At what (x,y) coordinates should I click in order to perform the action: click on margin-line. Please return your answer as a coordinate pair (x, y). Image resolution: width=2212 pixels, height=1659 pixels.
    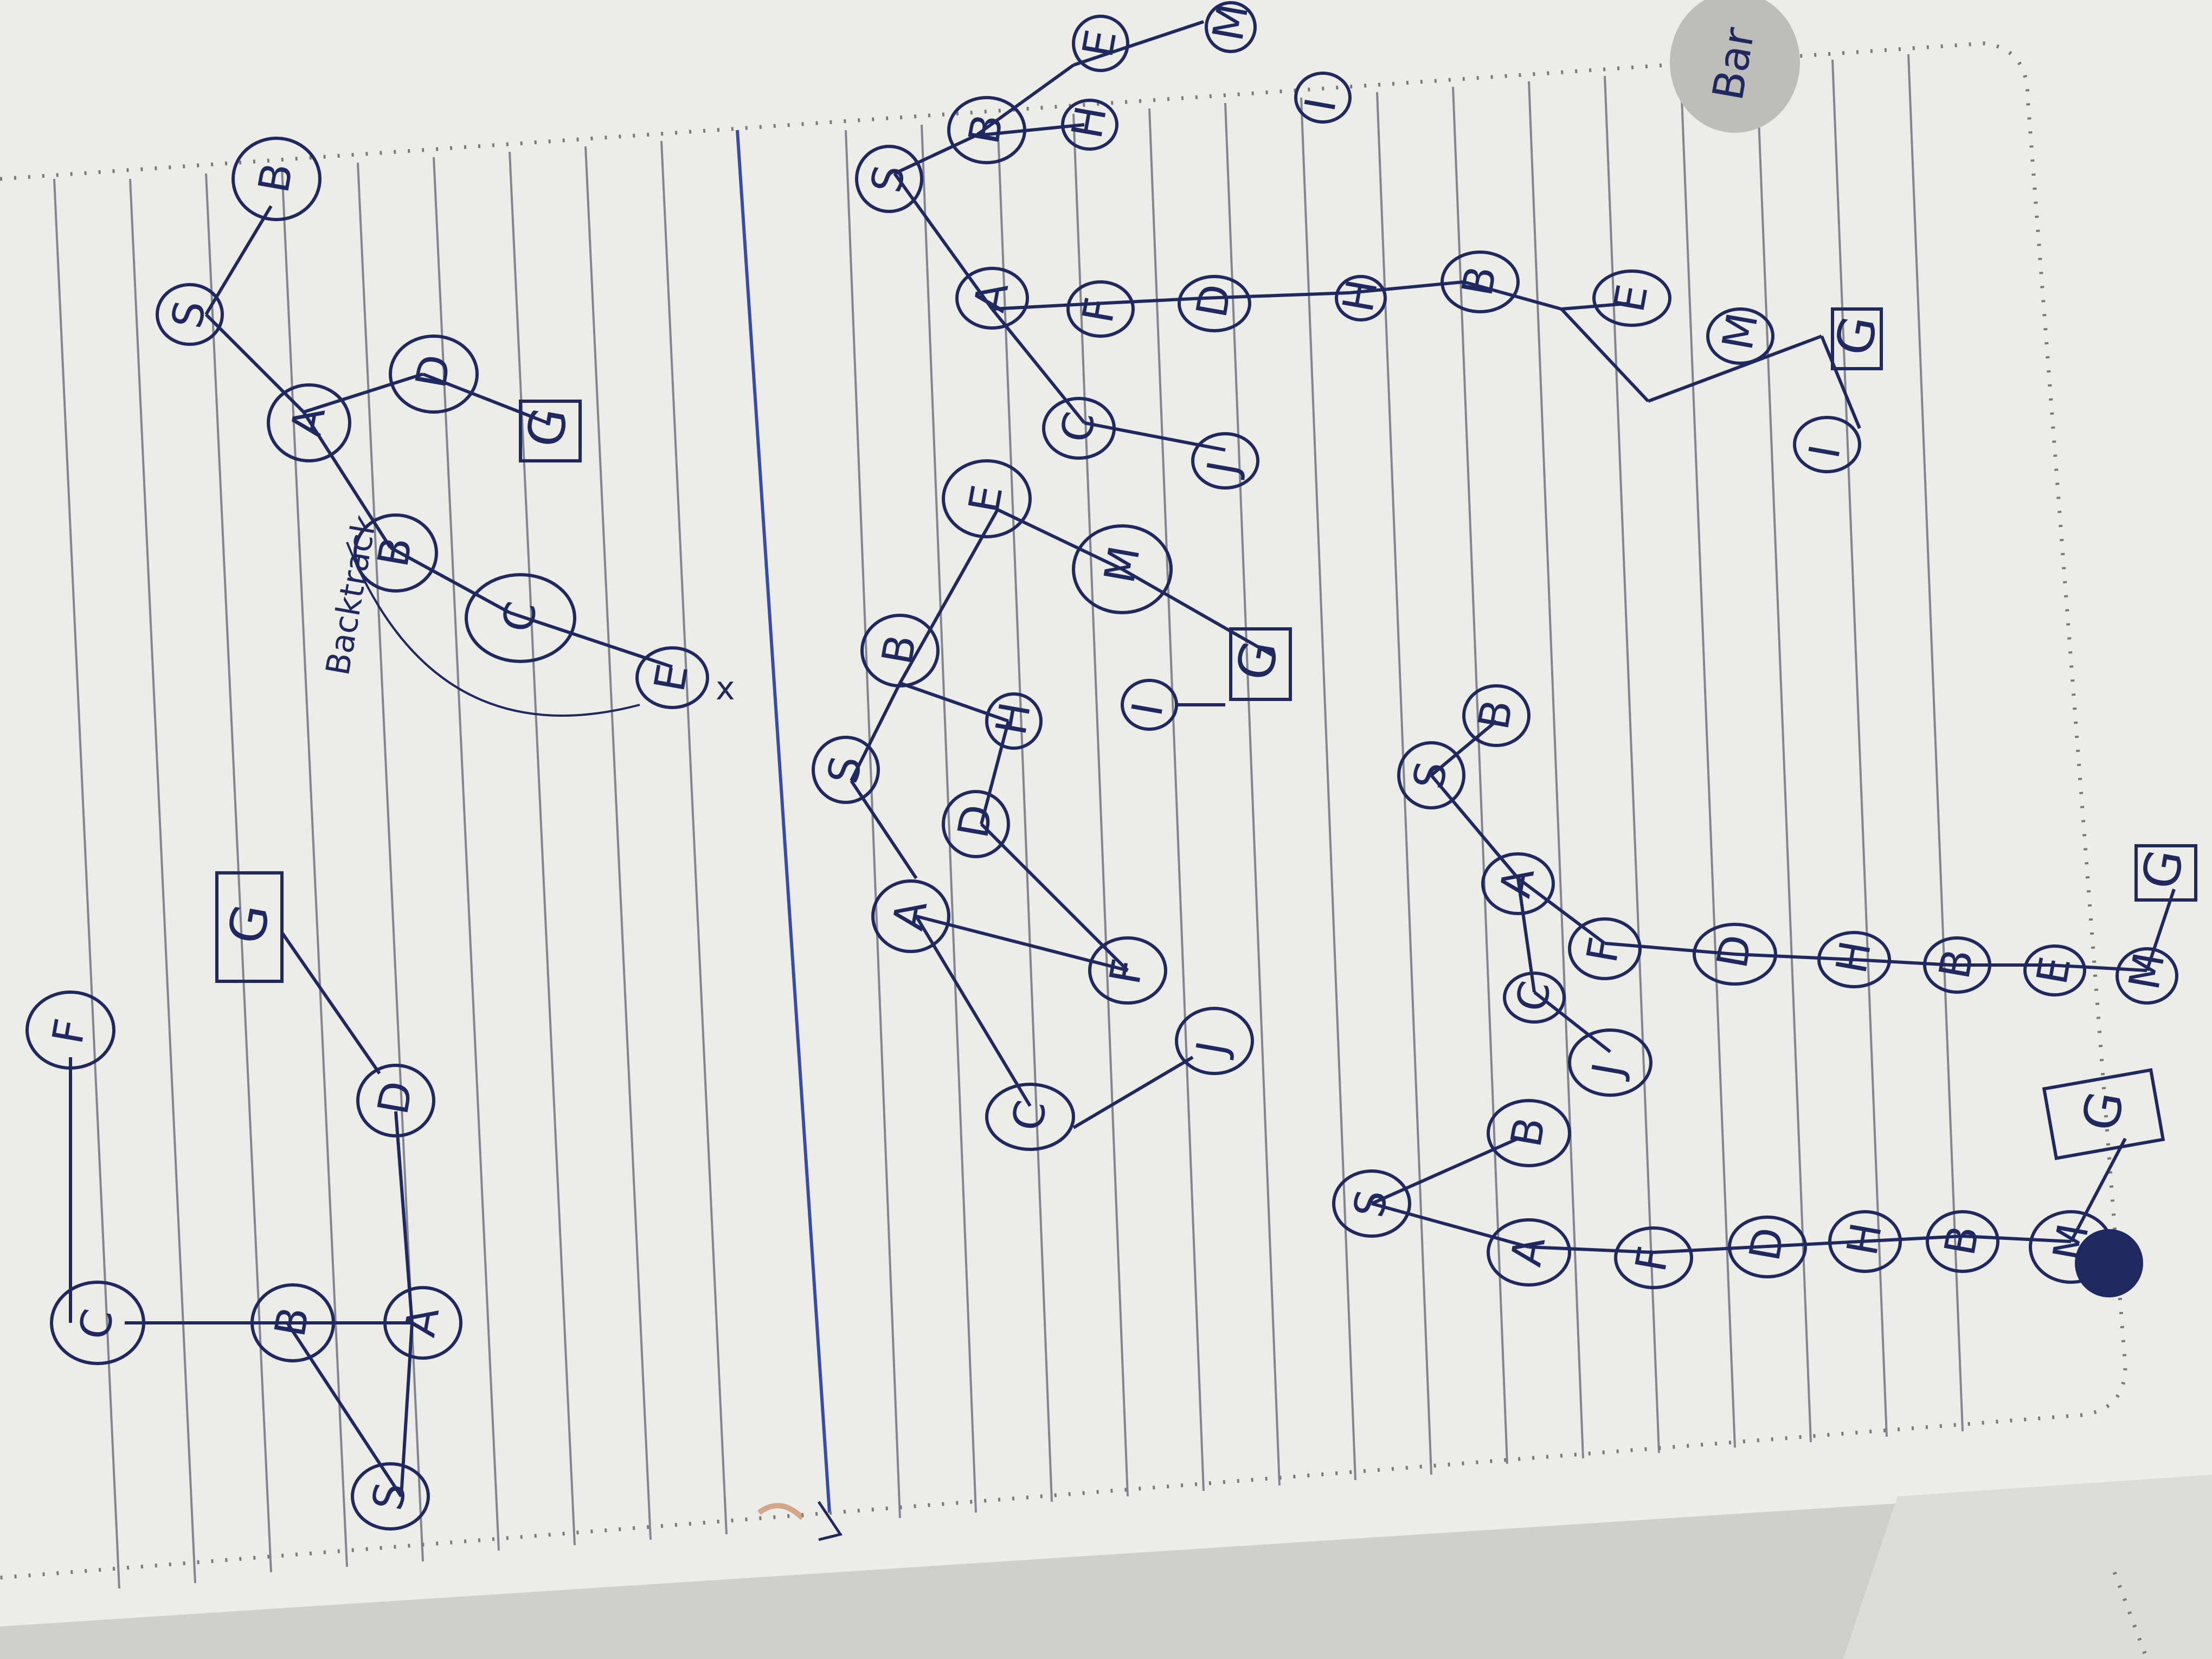
    Looking at the image, I should click on (783, 821).